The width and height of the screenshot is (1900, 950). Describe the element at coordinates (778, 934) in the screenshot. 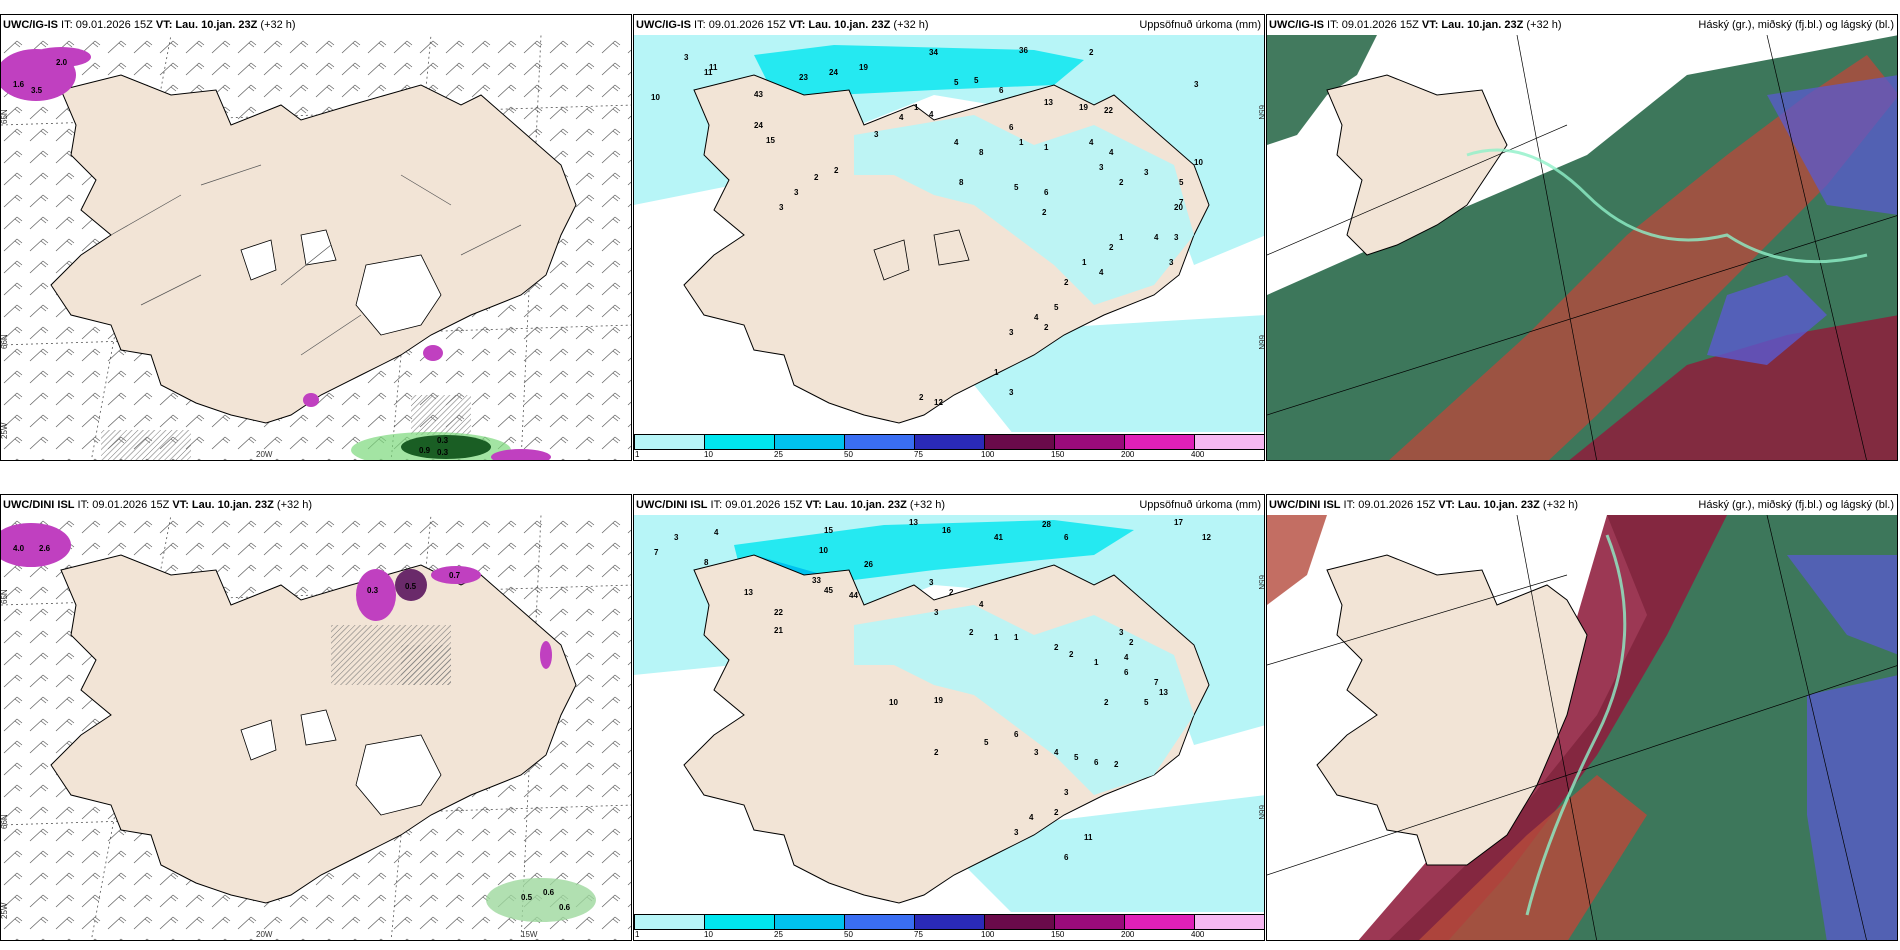

I see `colorbar-tick: 25` at that location.